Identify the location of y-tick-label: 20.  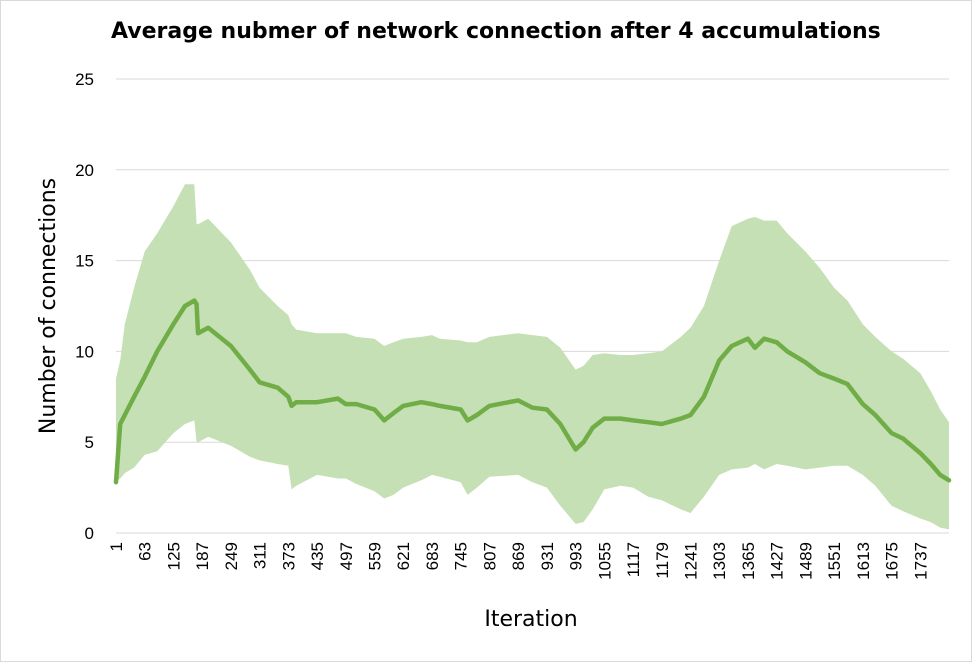
(84, 170).